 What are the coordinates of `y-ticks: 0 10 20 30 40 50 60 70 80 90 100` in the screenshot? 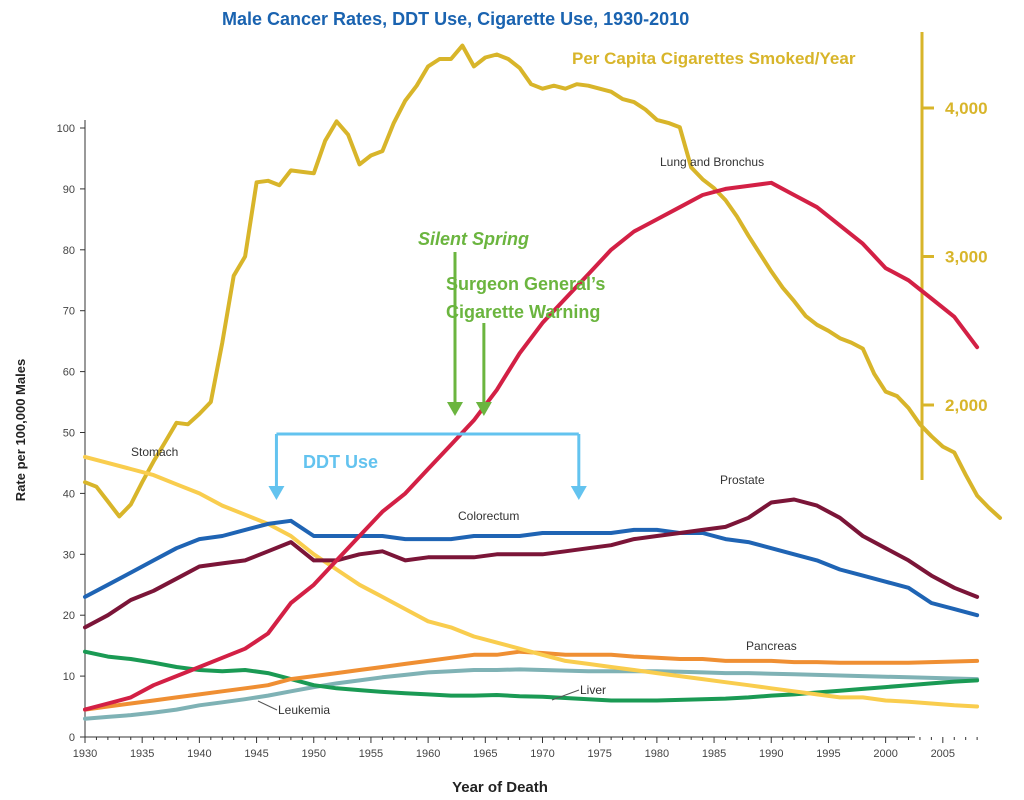 It's located at (71, 433).